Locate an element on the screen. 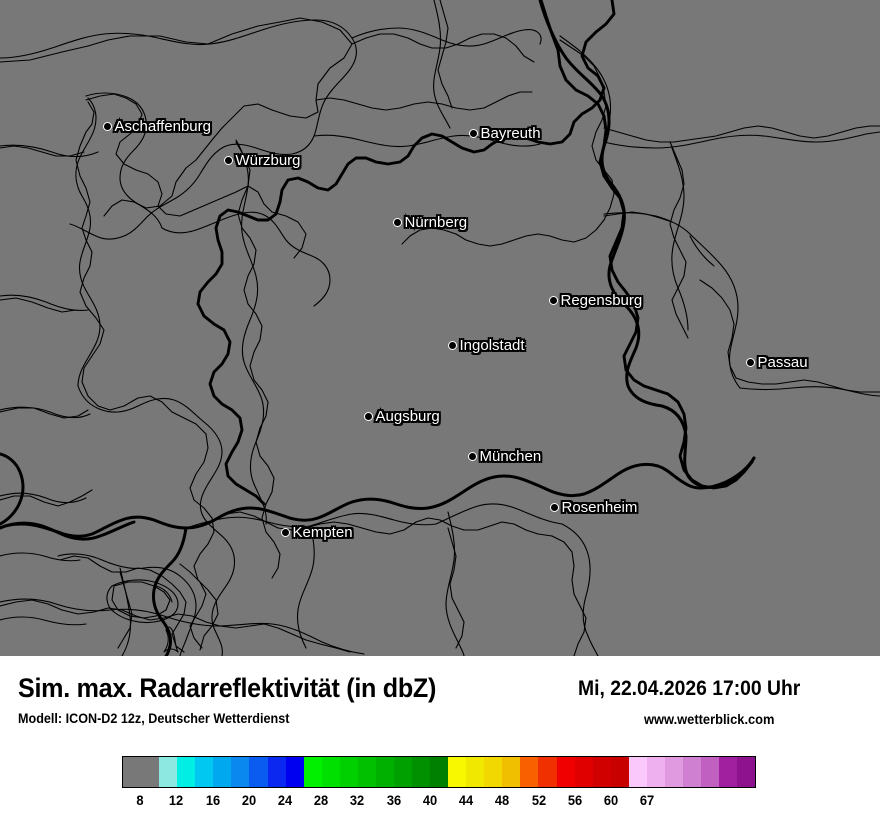 This screenshot has height=830, width=880. colorbar-tick: 44 is located at coordinates (466, 800).